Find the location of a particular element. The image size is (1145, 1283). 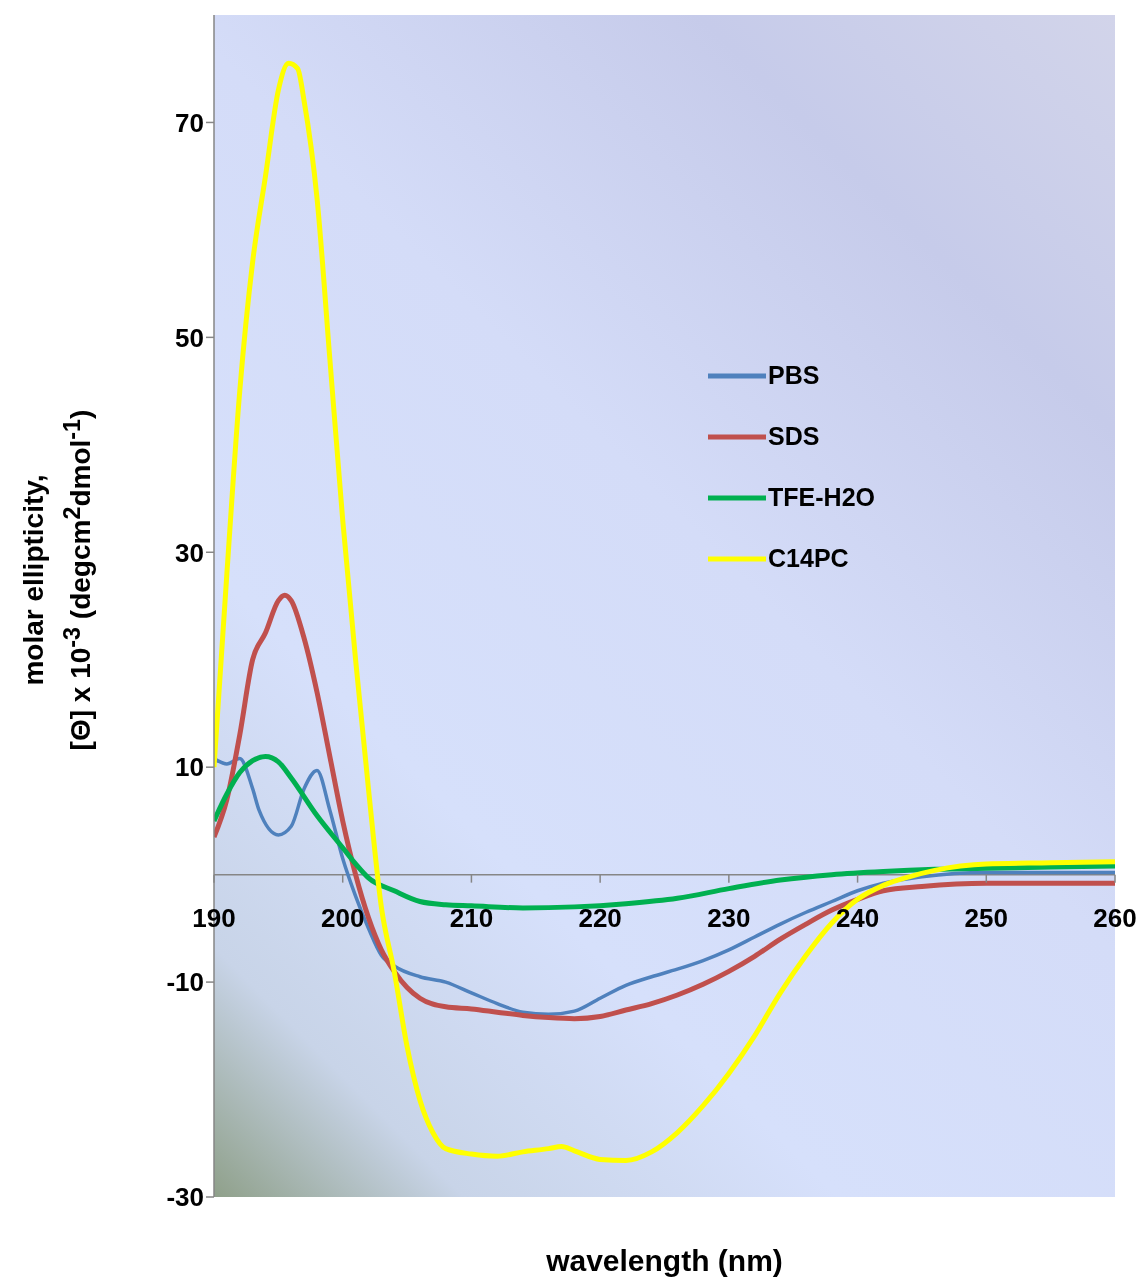

legend-label: PBS is located at coordinates (794, 375).